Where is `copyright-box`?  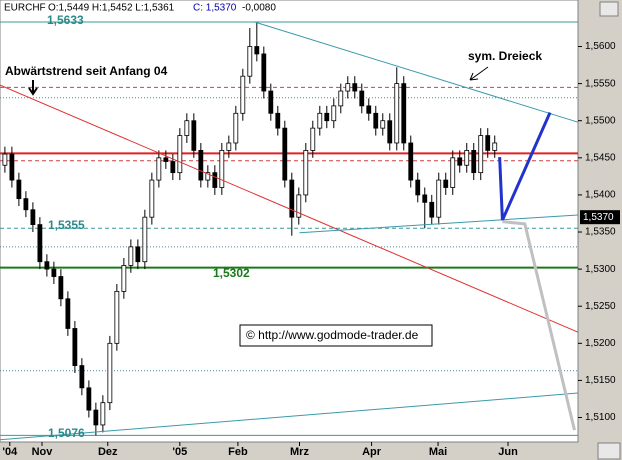
copyright-box is located at coordinates (336, 335).